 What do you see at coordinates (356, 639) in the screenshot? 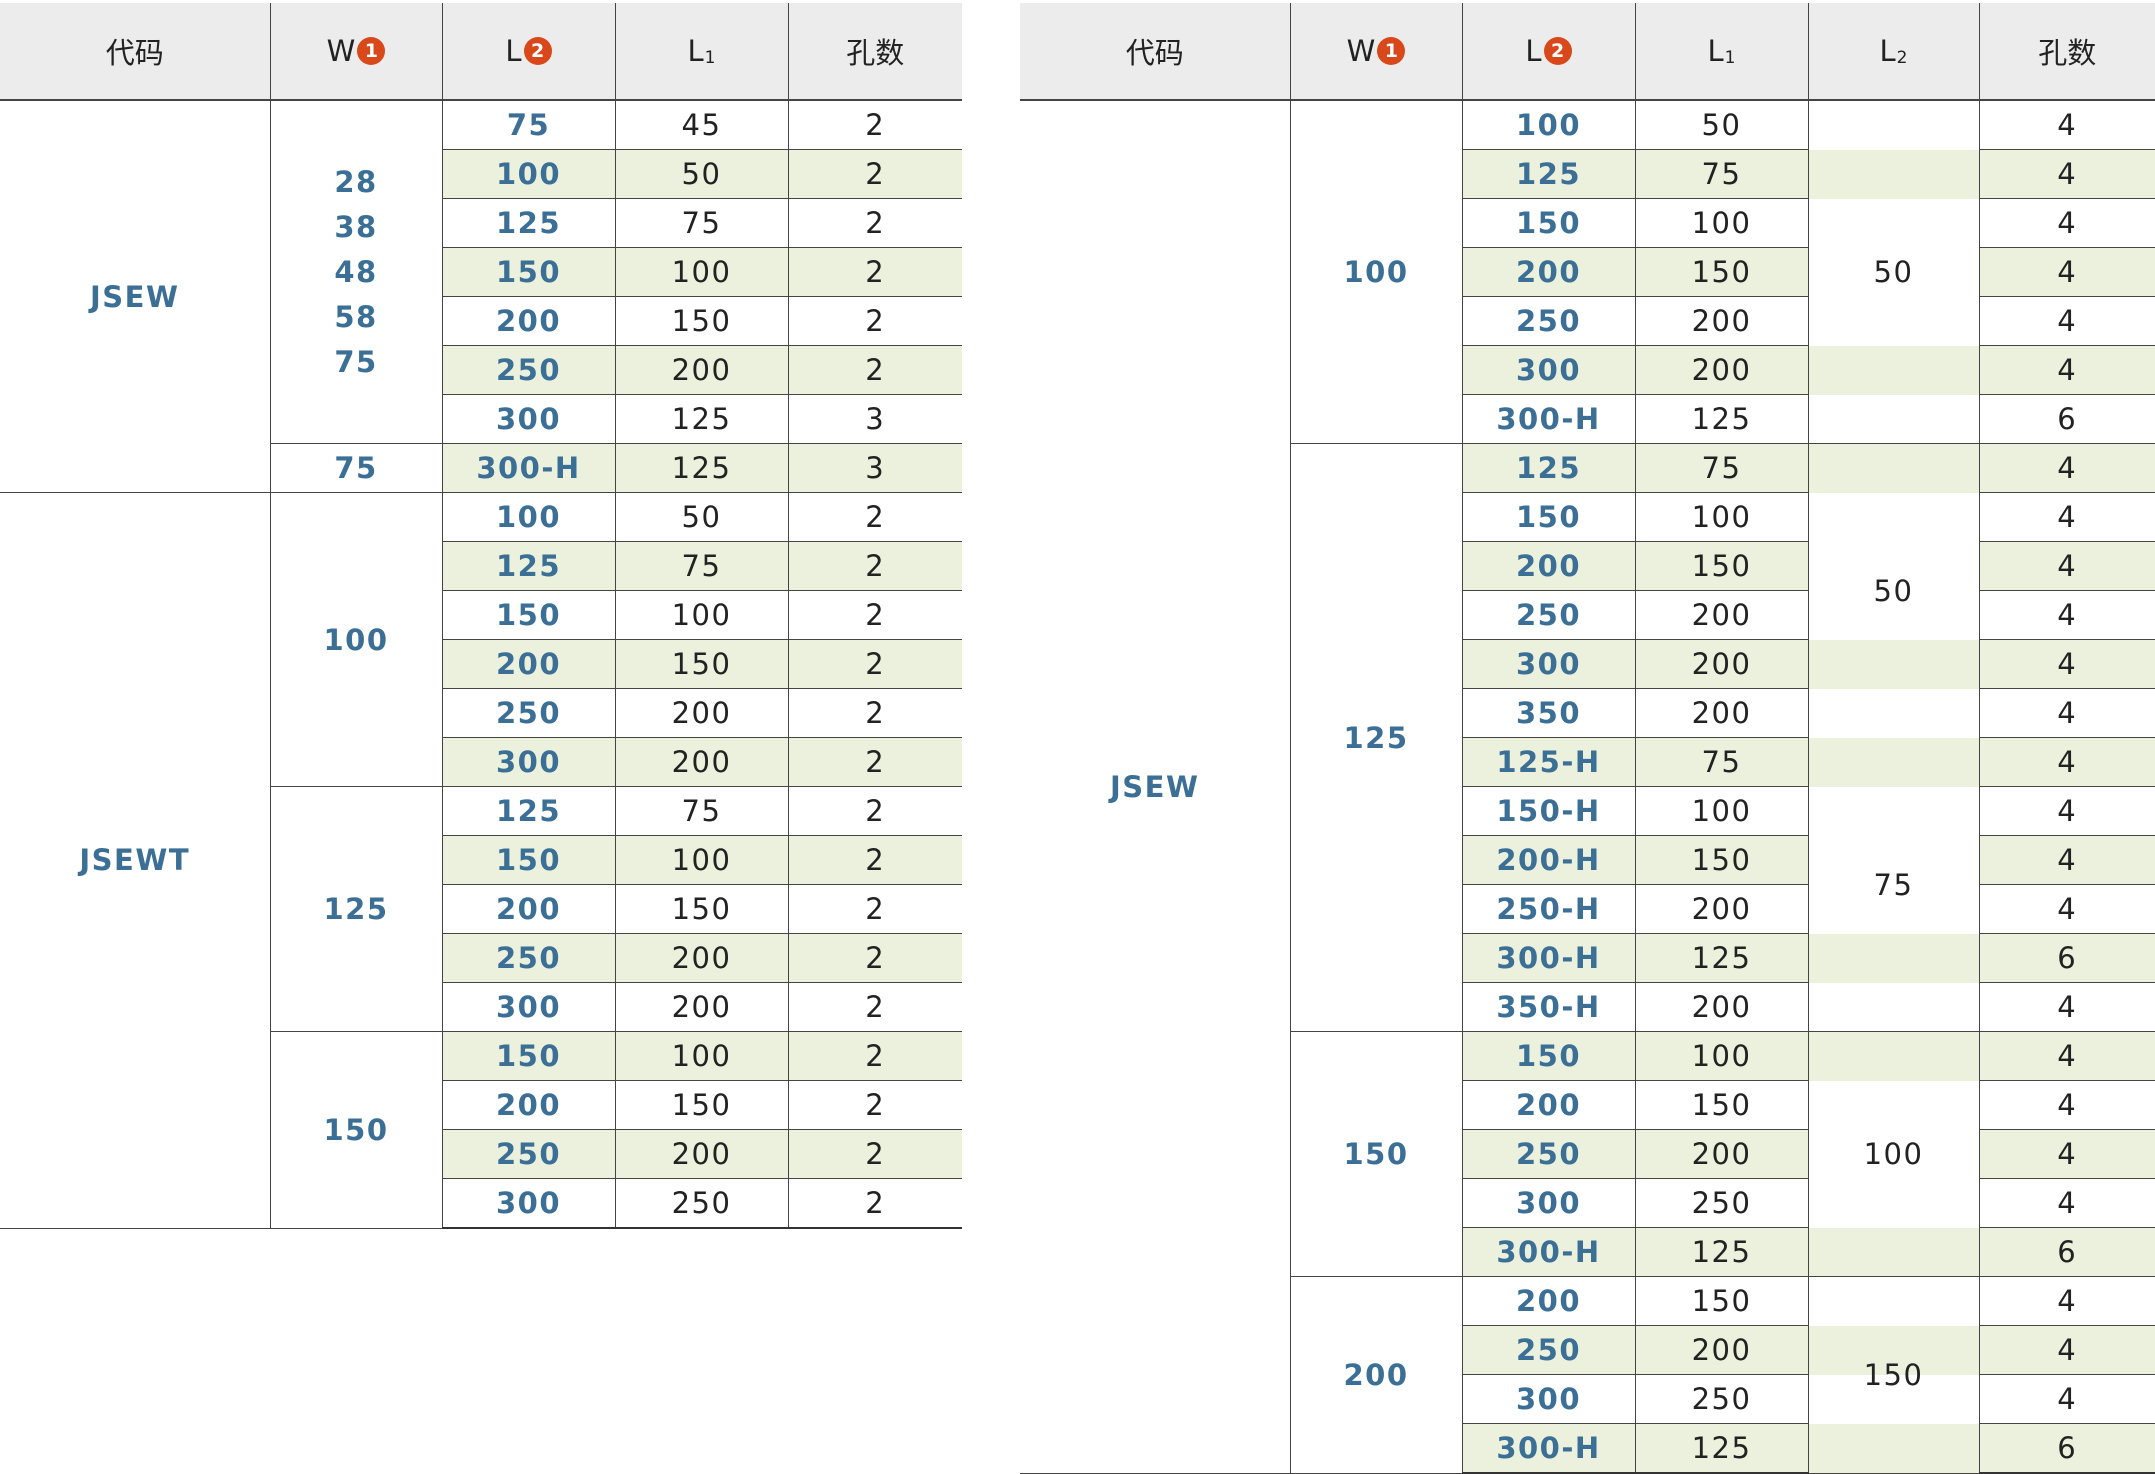
I see `w-cell: 100` at bounding box center [356, 639].